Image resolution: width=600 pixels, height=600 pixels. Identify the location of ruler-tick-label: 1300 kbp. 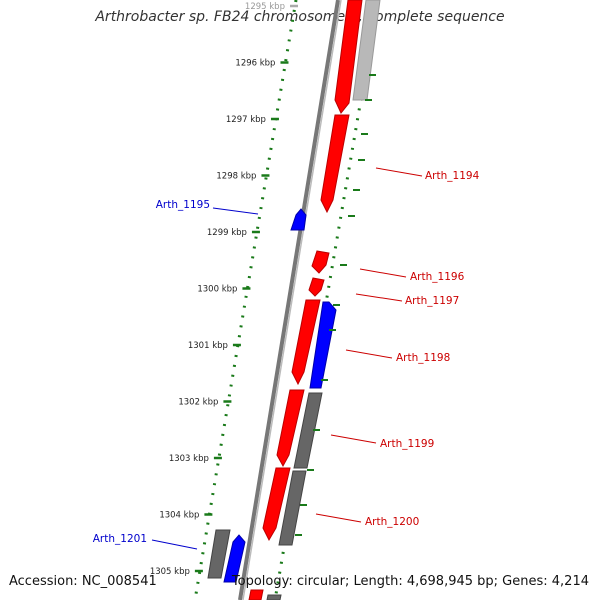
(217, 290).